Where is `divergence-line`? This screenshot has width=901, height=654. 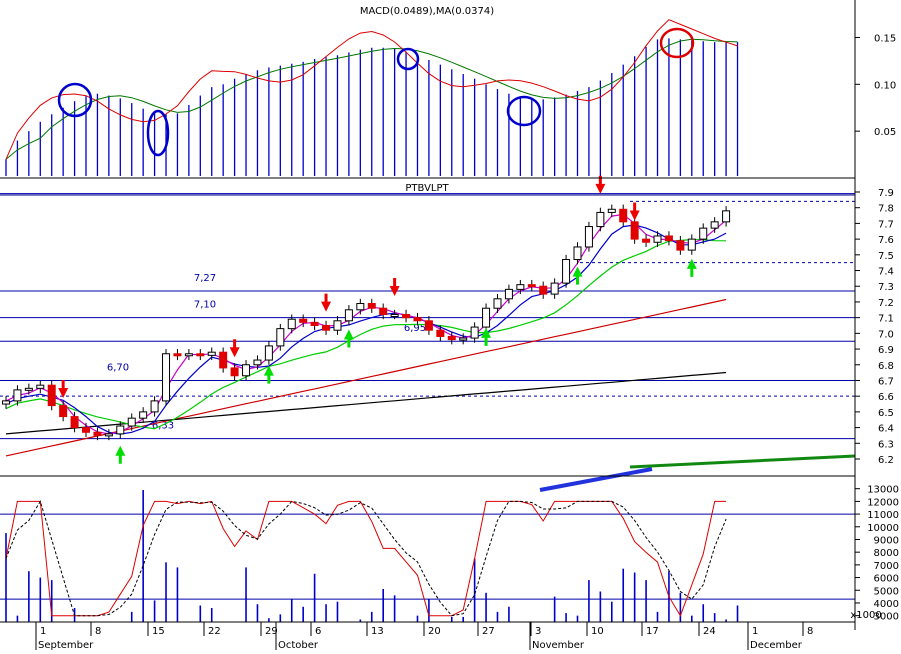 divergence-line is located at coordinates (596, 479).